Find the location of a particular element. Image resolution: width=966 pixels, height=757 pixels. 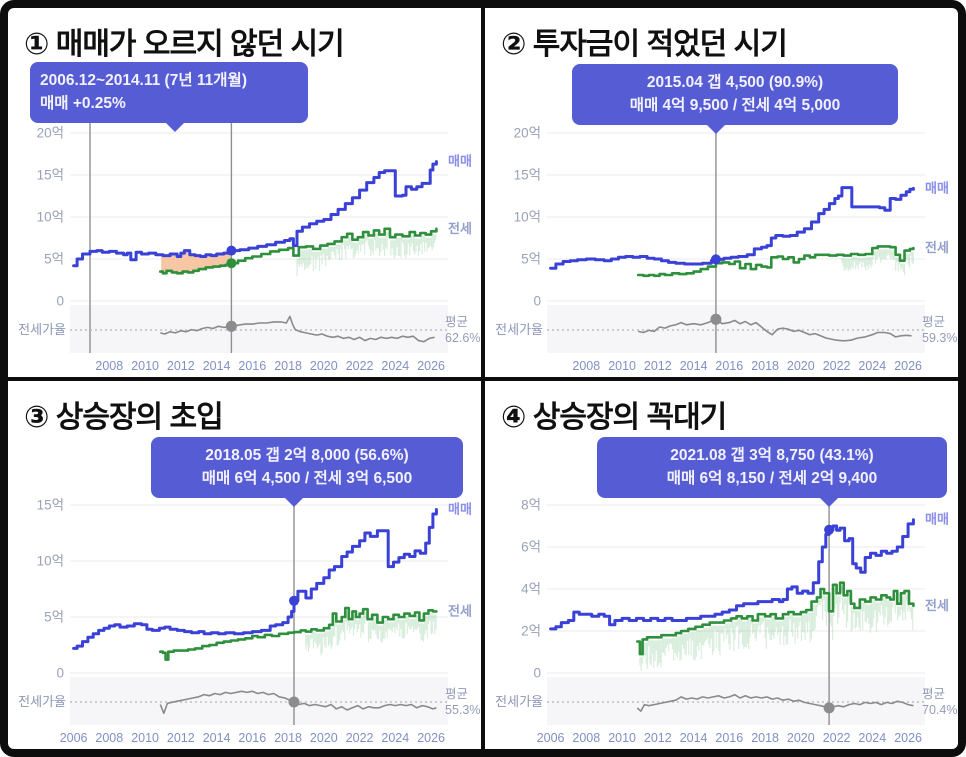

panel-title: ① 매매가 오르지 않던 시기 is located at coordinates (184, 44).